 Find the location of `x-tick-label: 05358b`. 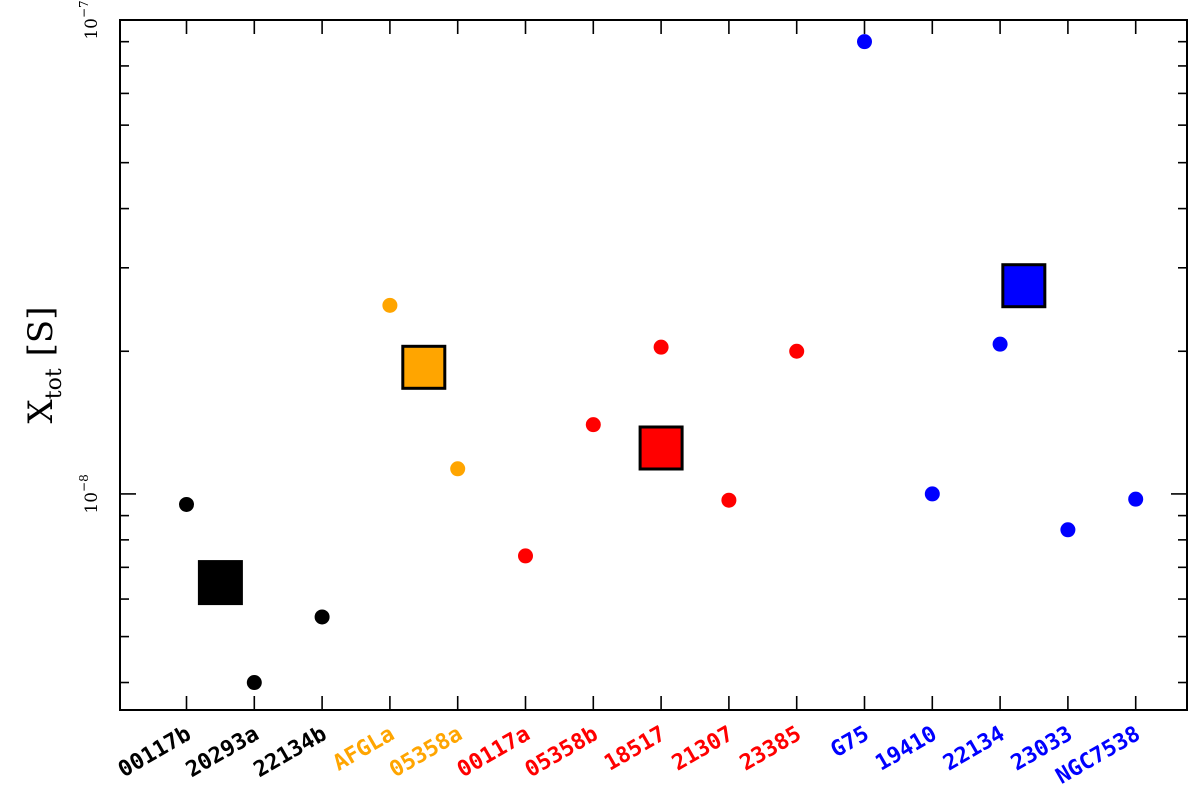

x-tick-label: 05358b is located at coordinates (561, 752).